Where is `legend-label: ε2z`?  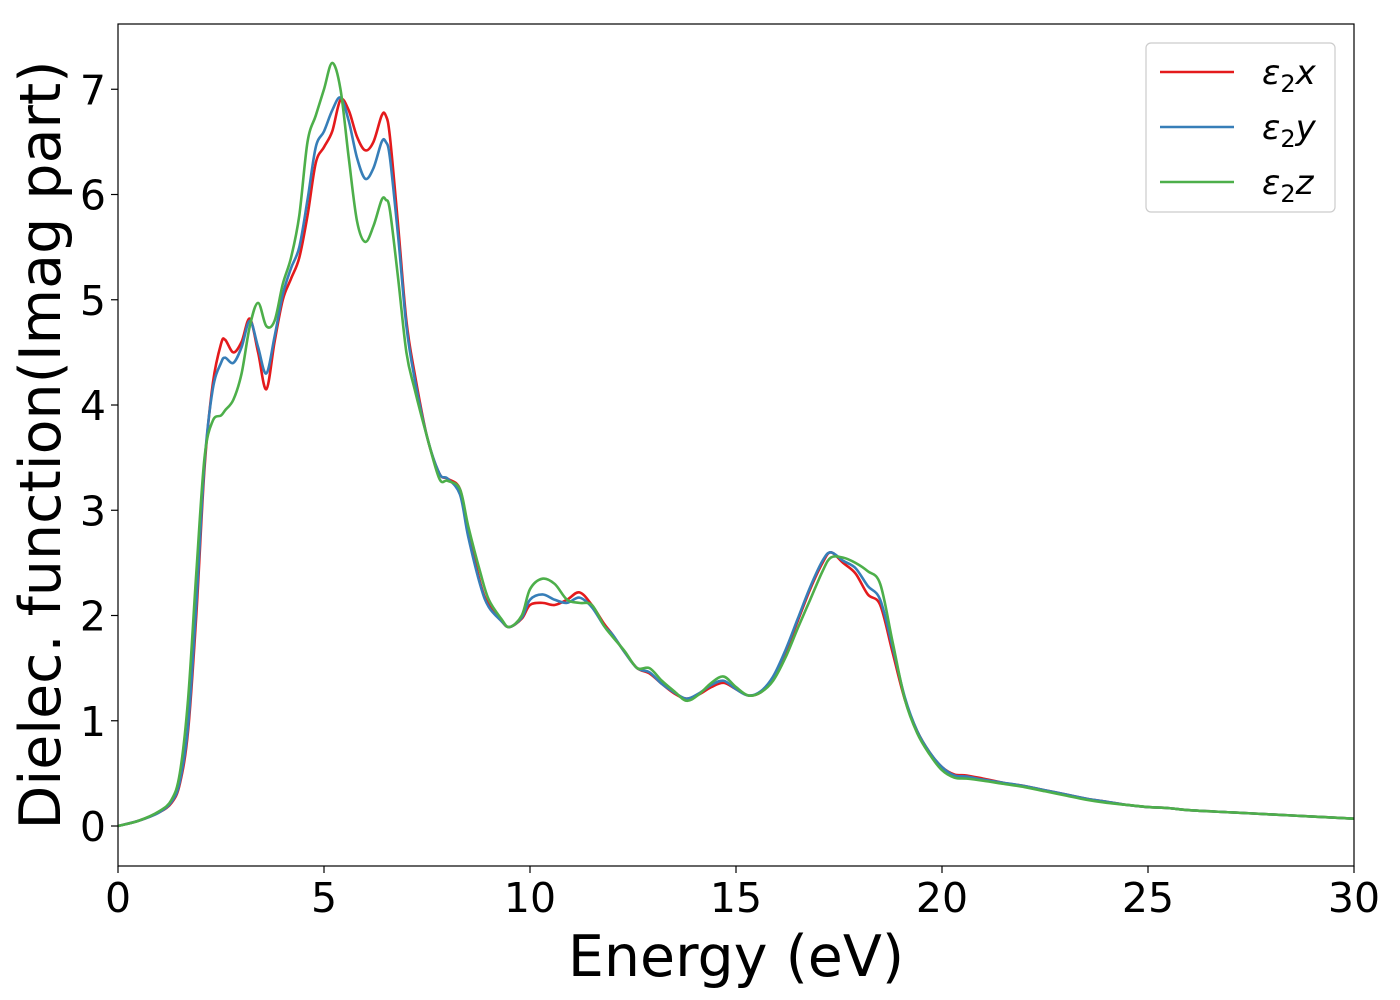
legend-label: ε2z is located at coordinates (1288, 185).